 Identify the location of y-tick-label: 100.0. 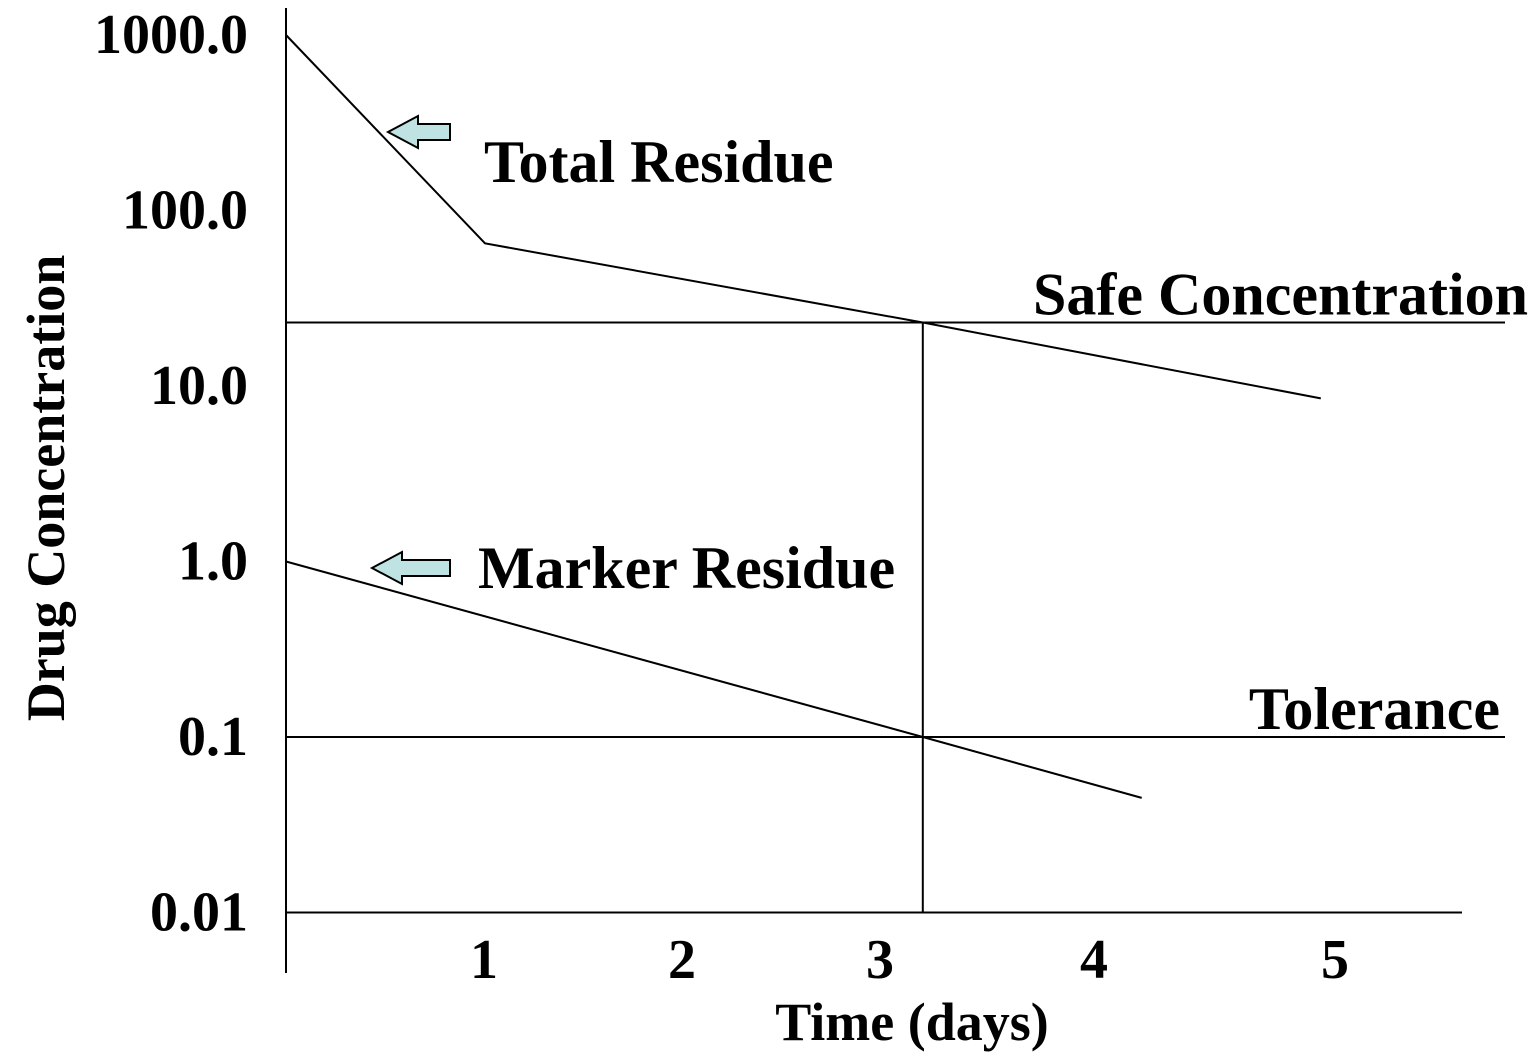
(185, 211).